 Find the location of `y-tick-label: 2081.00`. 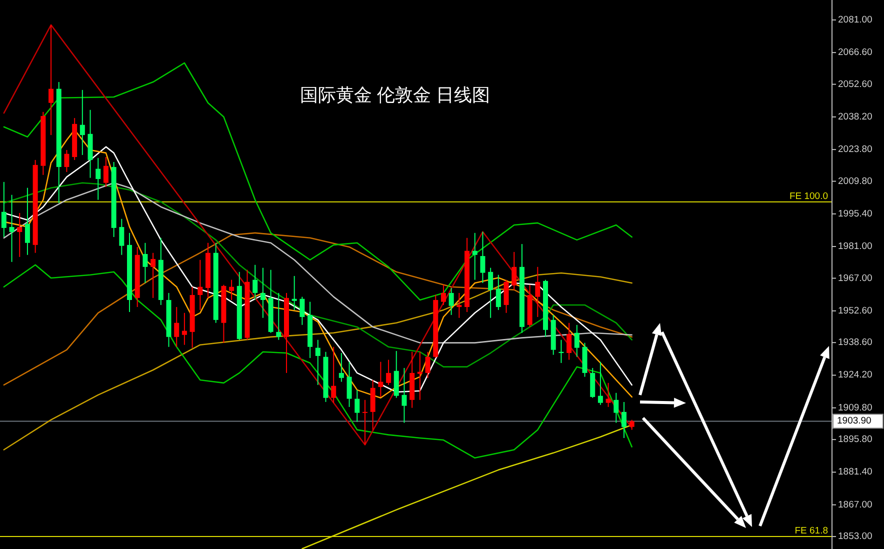

y-tick-label: 2081.00 is located at coordinates (855, 20).